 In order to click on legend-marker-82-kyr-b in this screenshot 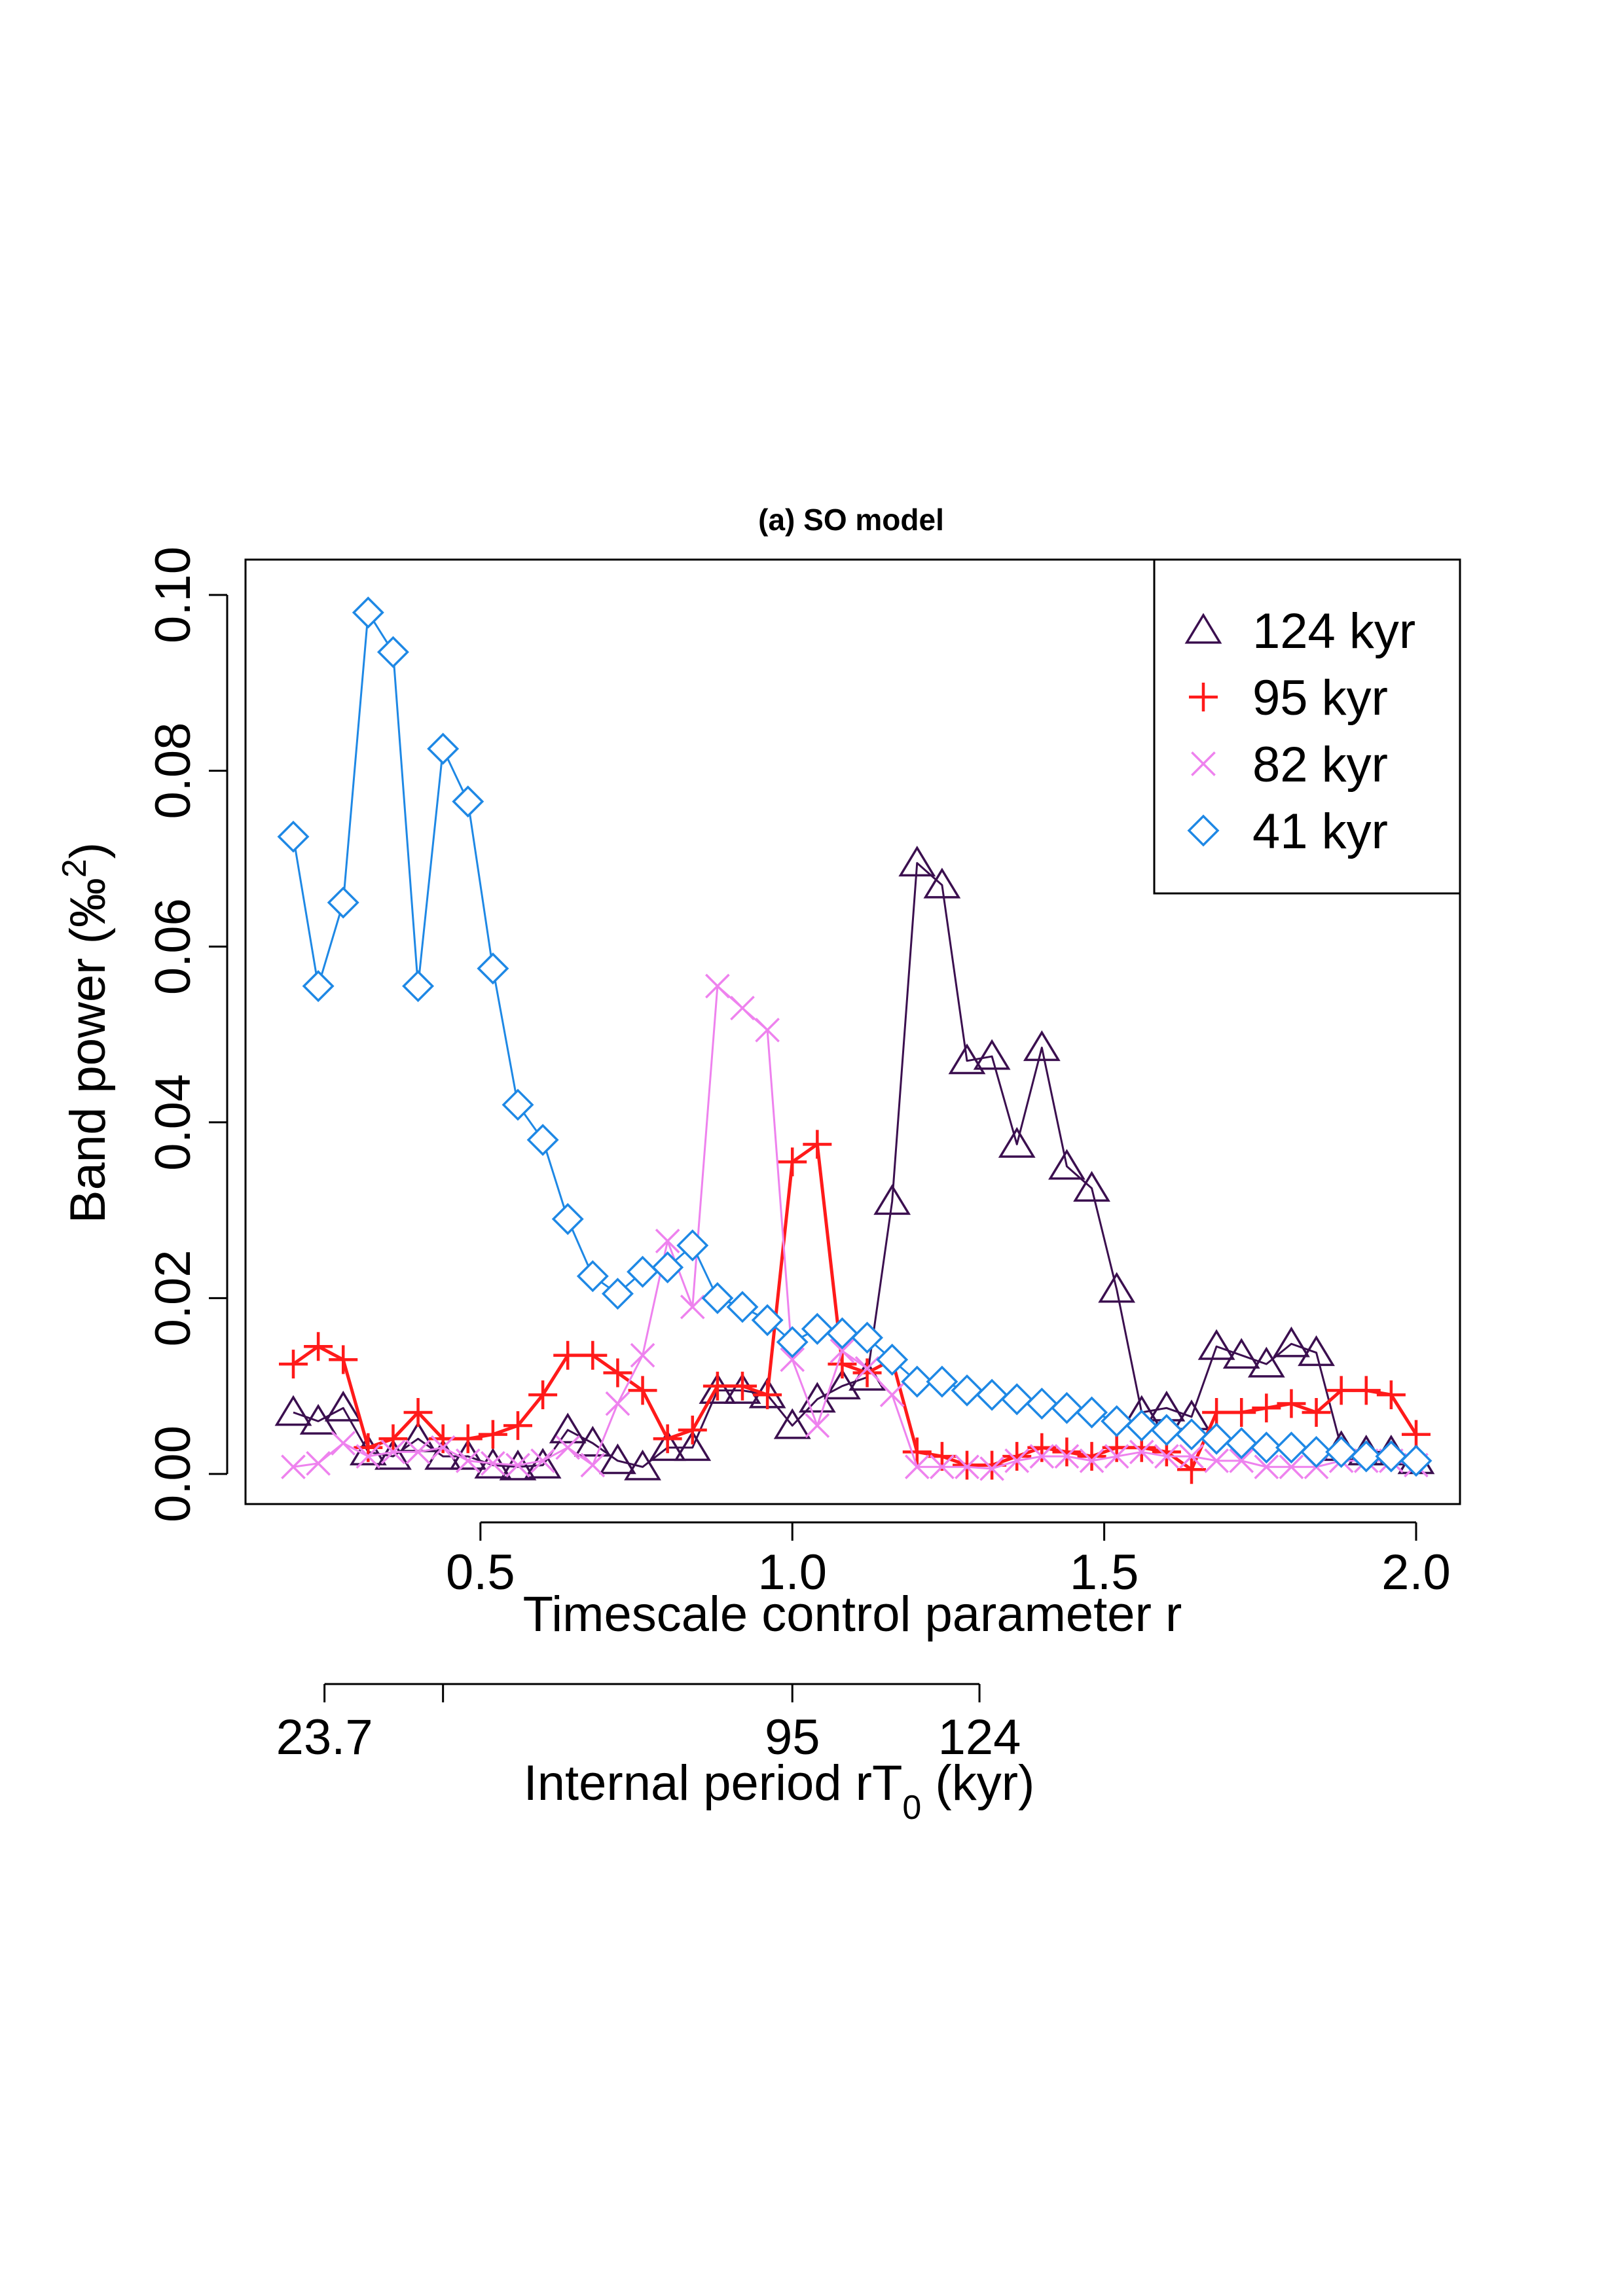, I will do `click(1203, 763)`.